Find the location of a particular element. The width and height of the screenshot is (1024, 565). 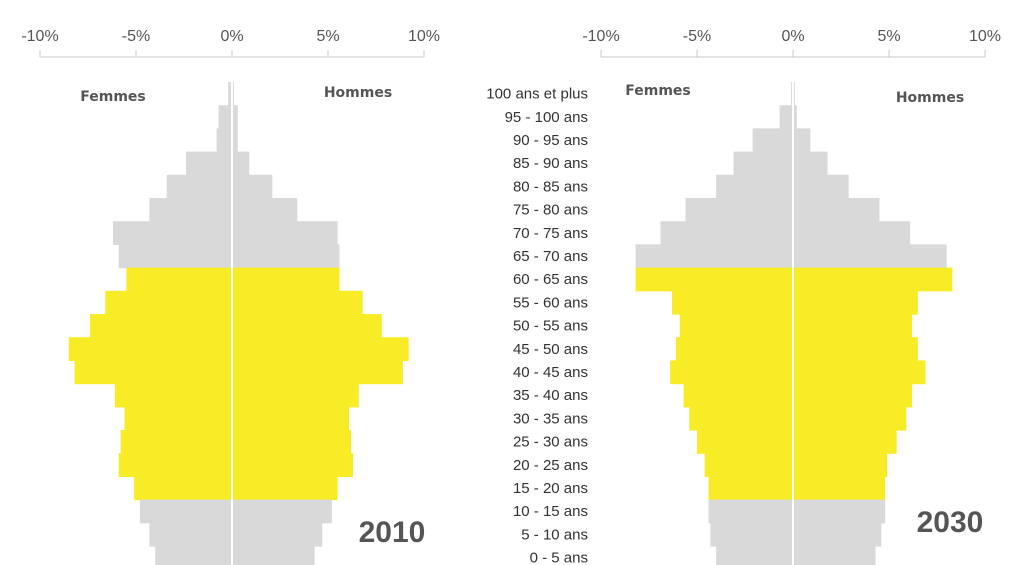

age-group-label: 85 - 90 ans is located at coordinates (550, 163).